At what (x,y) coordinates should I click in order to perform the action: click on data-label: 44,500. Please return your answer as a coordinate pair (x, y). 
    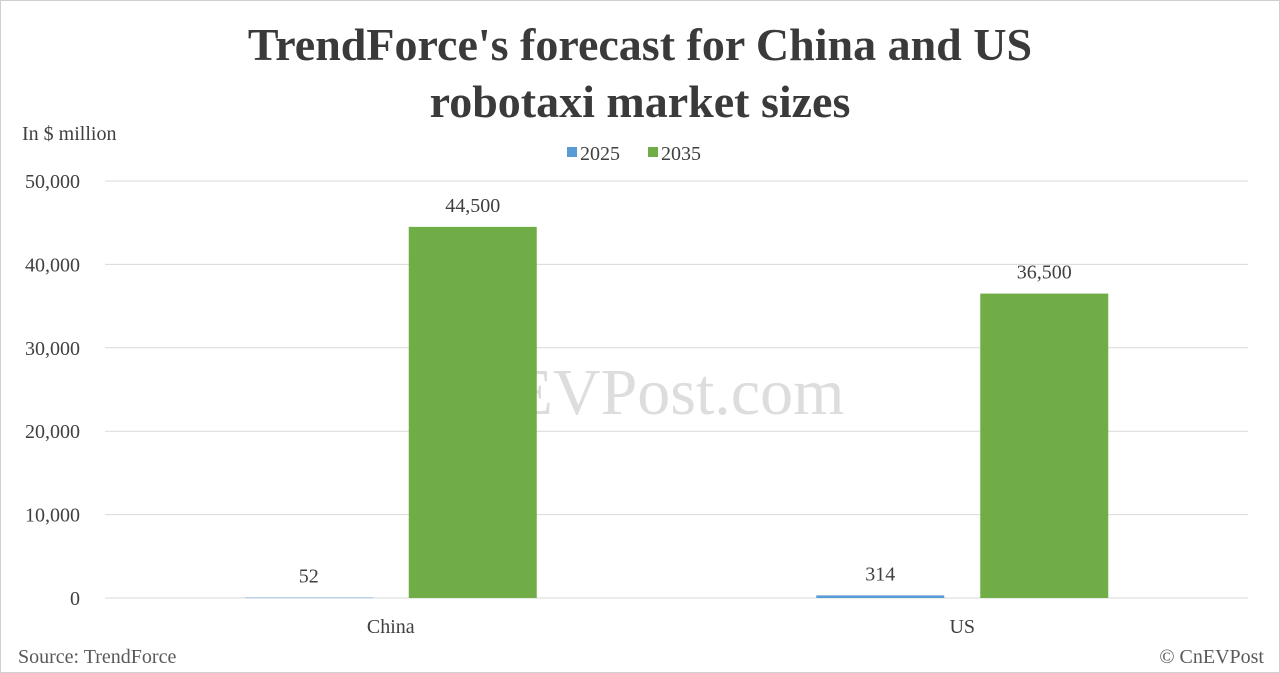
    Looking at the image, I should click on (472, 206).